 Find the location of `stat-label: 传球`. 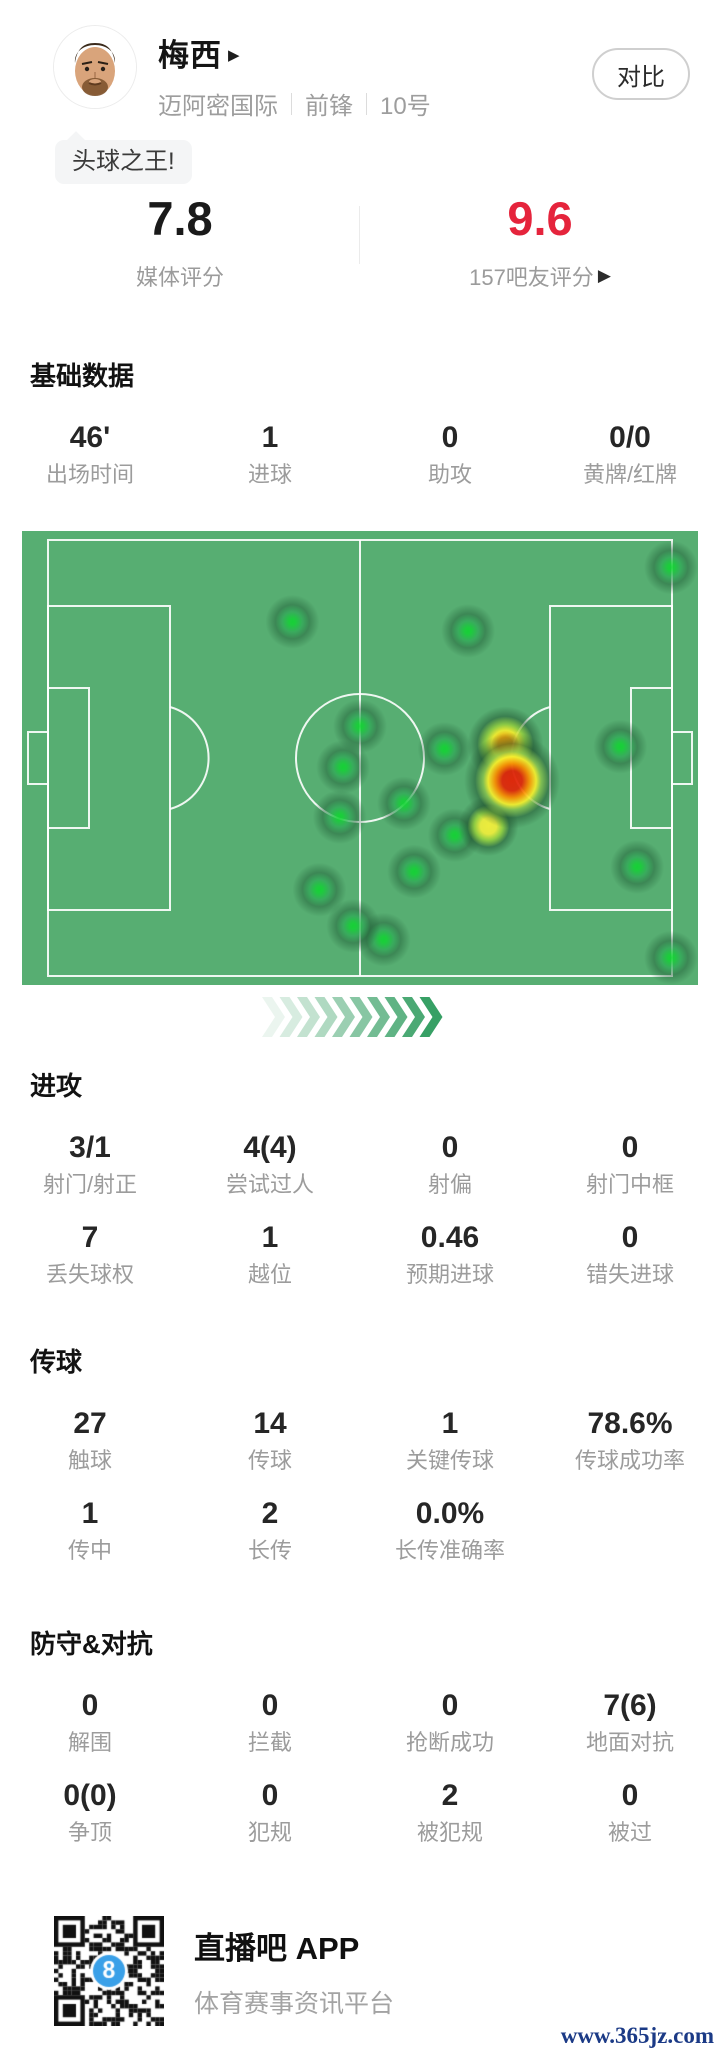

stat-label: 传球 is located at coordinates (269, 1460).